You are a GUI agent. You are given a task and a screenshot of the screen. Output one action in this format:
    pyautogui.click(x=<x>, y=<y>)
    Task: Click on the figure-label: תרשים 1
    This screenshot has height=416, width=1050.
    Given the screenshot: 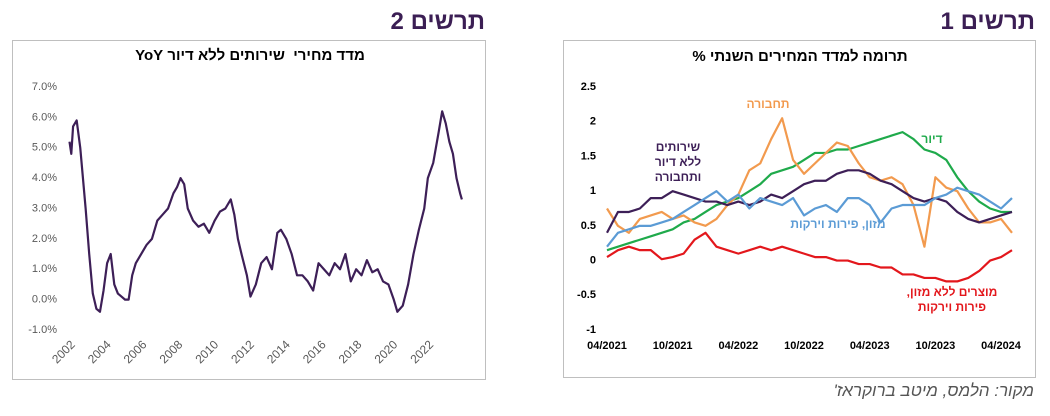 What is the action you would take?
    pyautogui.click(x=987, y=21)
    